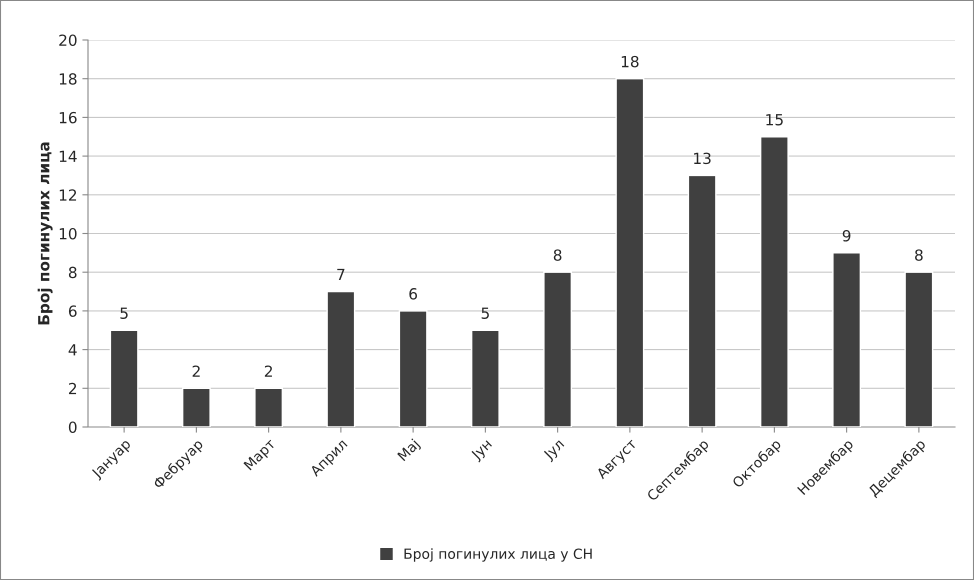 The height and width of the screenshot is (580, 974). I want to click on y-tick-label: 4, so click(72, 350).